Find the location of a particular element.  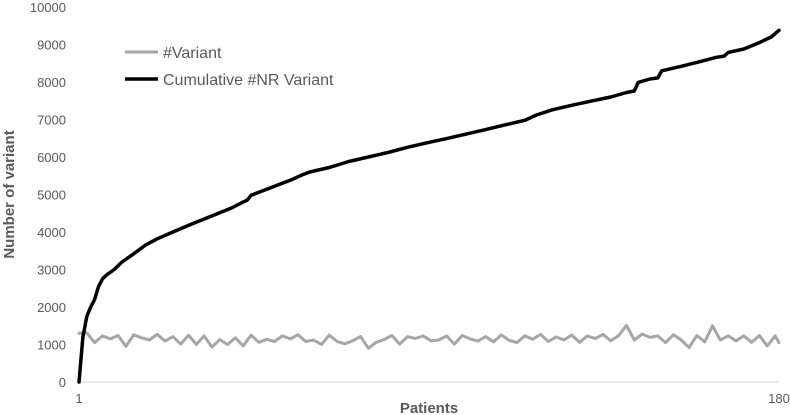

legend-label: #Variant is located at coordinates (192, 53).